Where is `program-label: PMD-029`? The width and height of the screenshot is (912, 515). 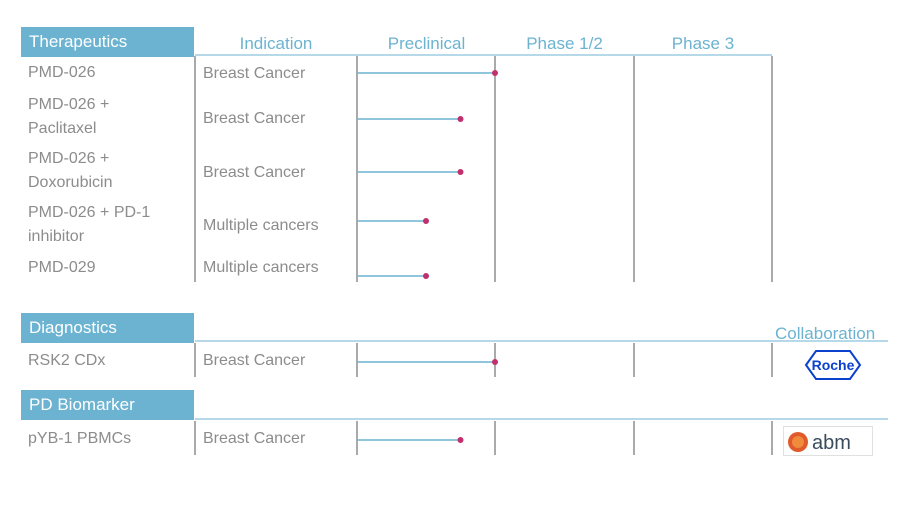
program-label: PMD-029 is located at coordinates (62, 267).